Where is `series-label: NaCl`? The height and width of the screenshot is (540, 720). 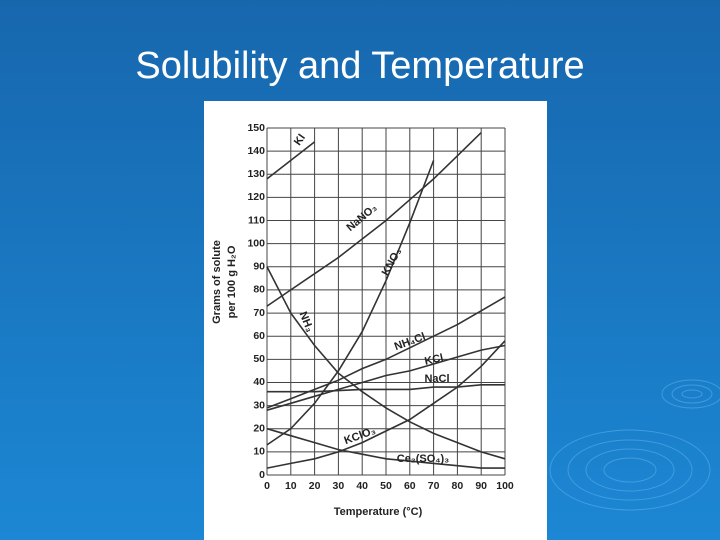
series-label: NaCl is located at coordinates (436, 379).